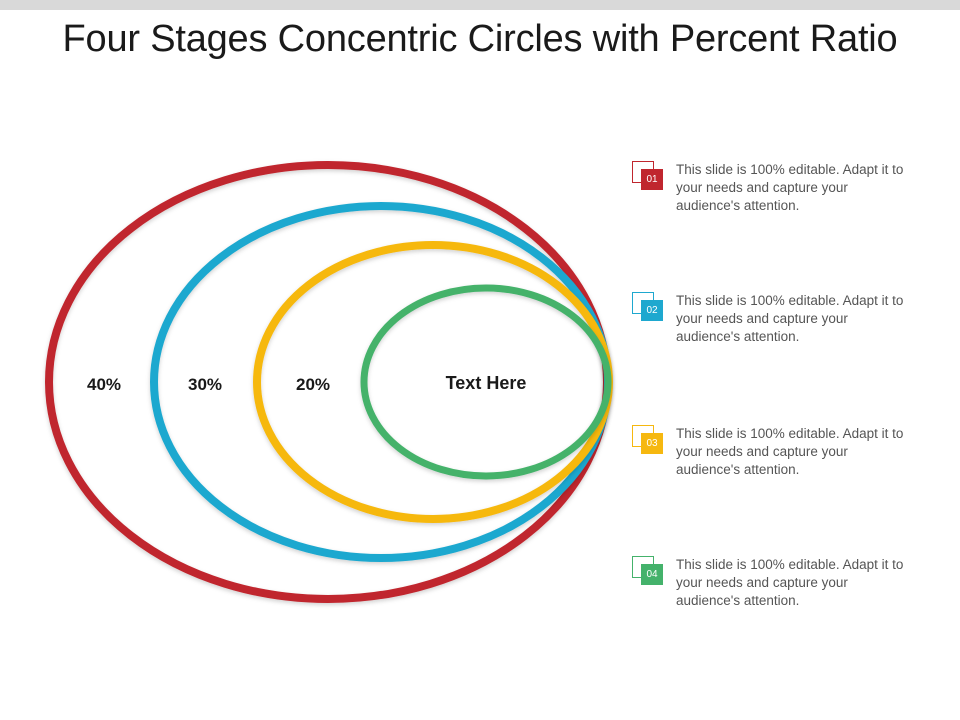 The image size is (960, 720). Describe the element at coordinates (652, 310) in the screenshot. I see `number-badge: 02` at that location.